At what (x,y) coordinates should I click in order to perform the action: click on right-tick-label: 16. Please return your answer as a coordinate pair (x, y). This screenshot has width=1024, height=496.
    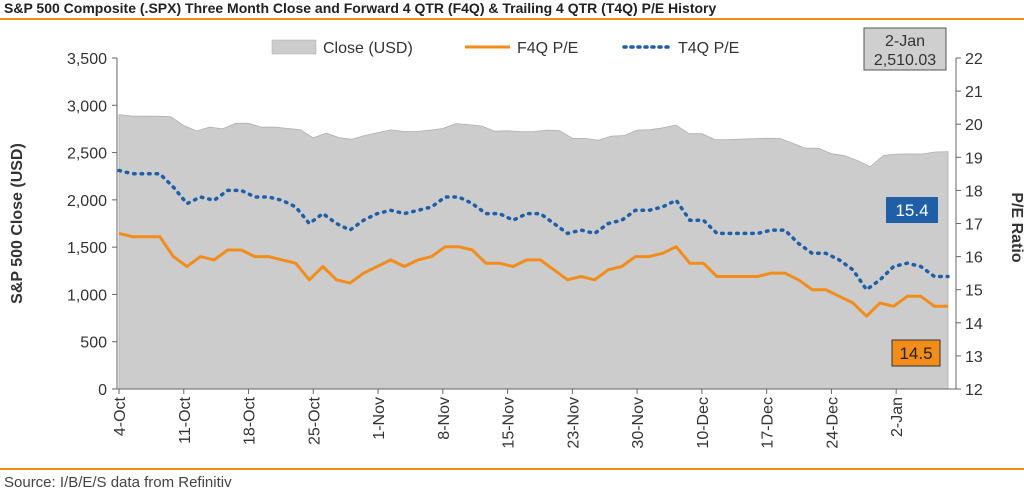
    Looking at the image, I should click on (974, 258).